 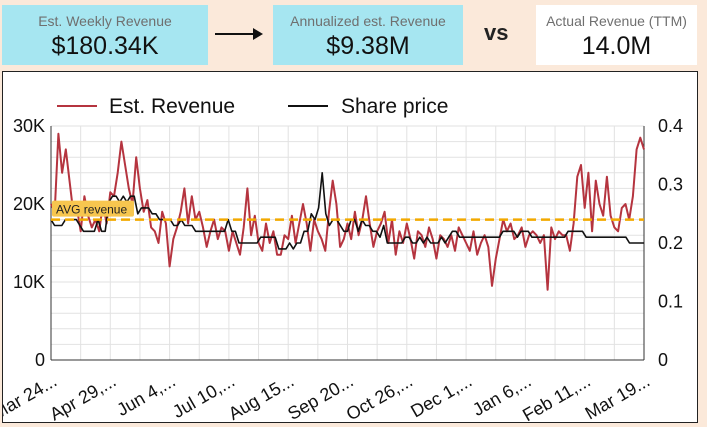 I want to click on kpi-actual-revenue: Actual Revenue (TTM) 14.0M, so click(x=616, y=35).